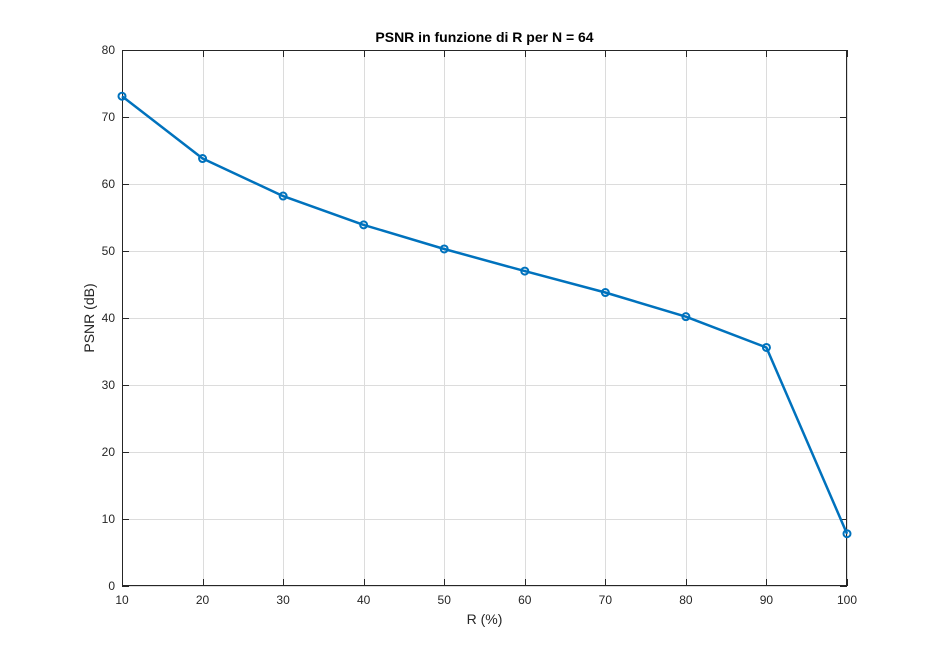 The height and width of the screenshot is (662, 936). I want to click on y-tick-label: 20, so click(109, 452).